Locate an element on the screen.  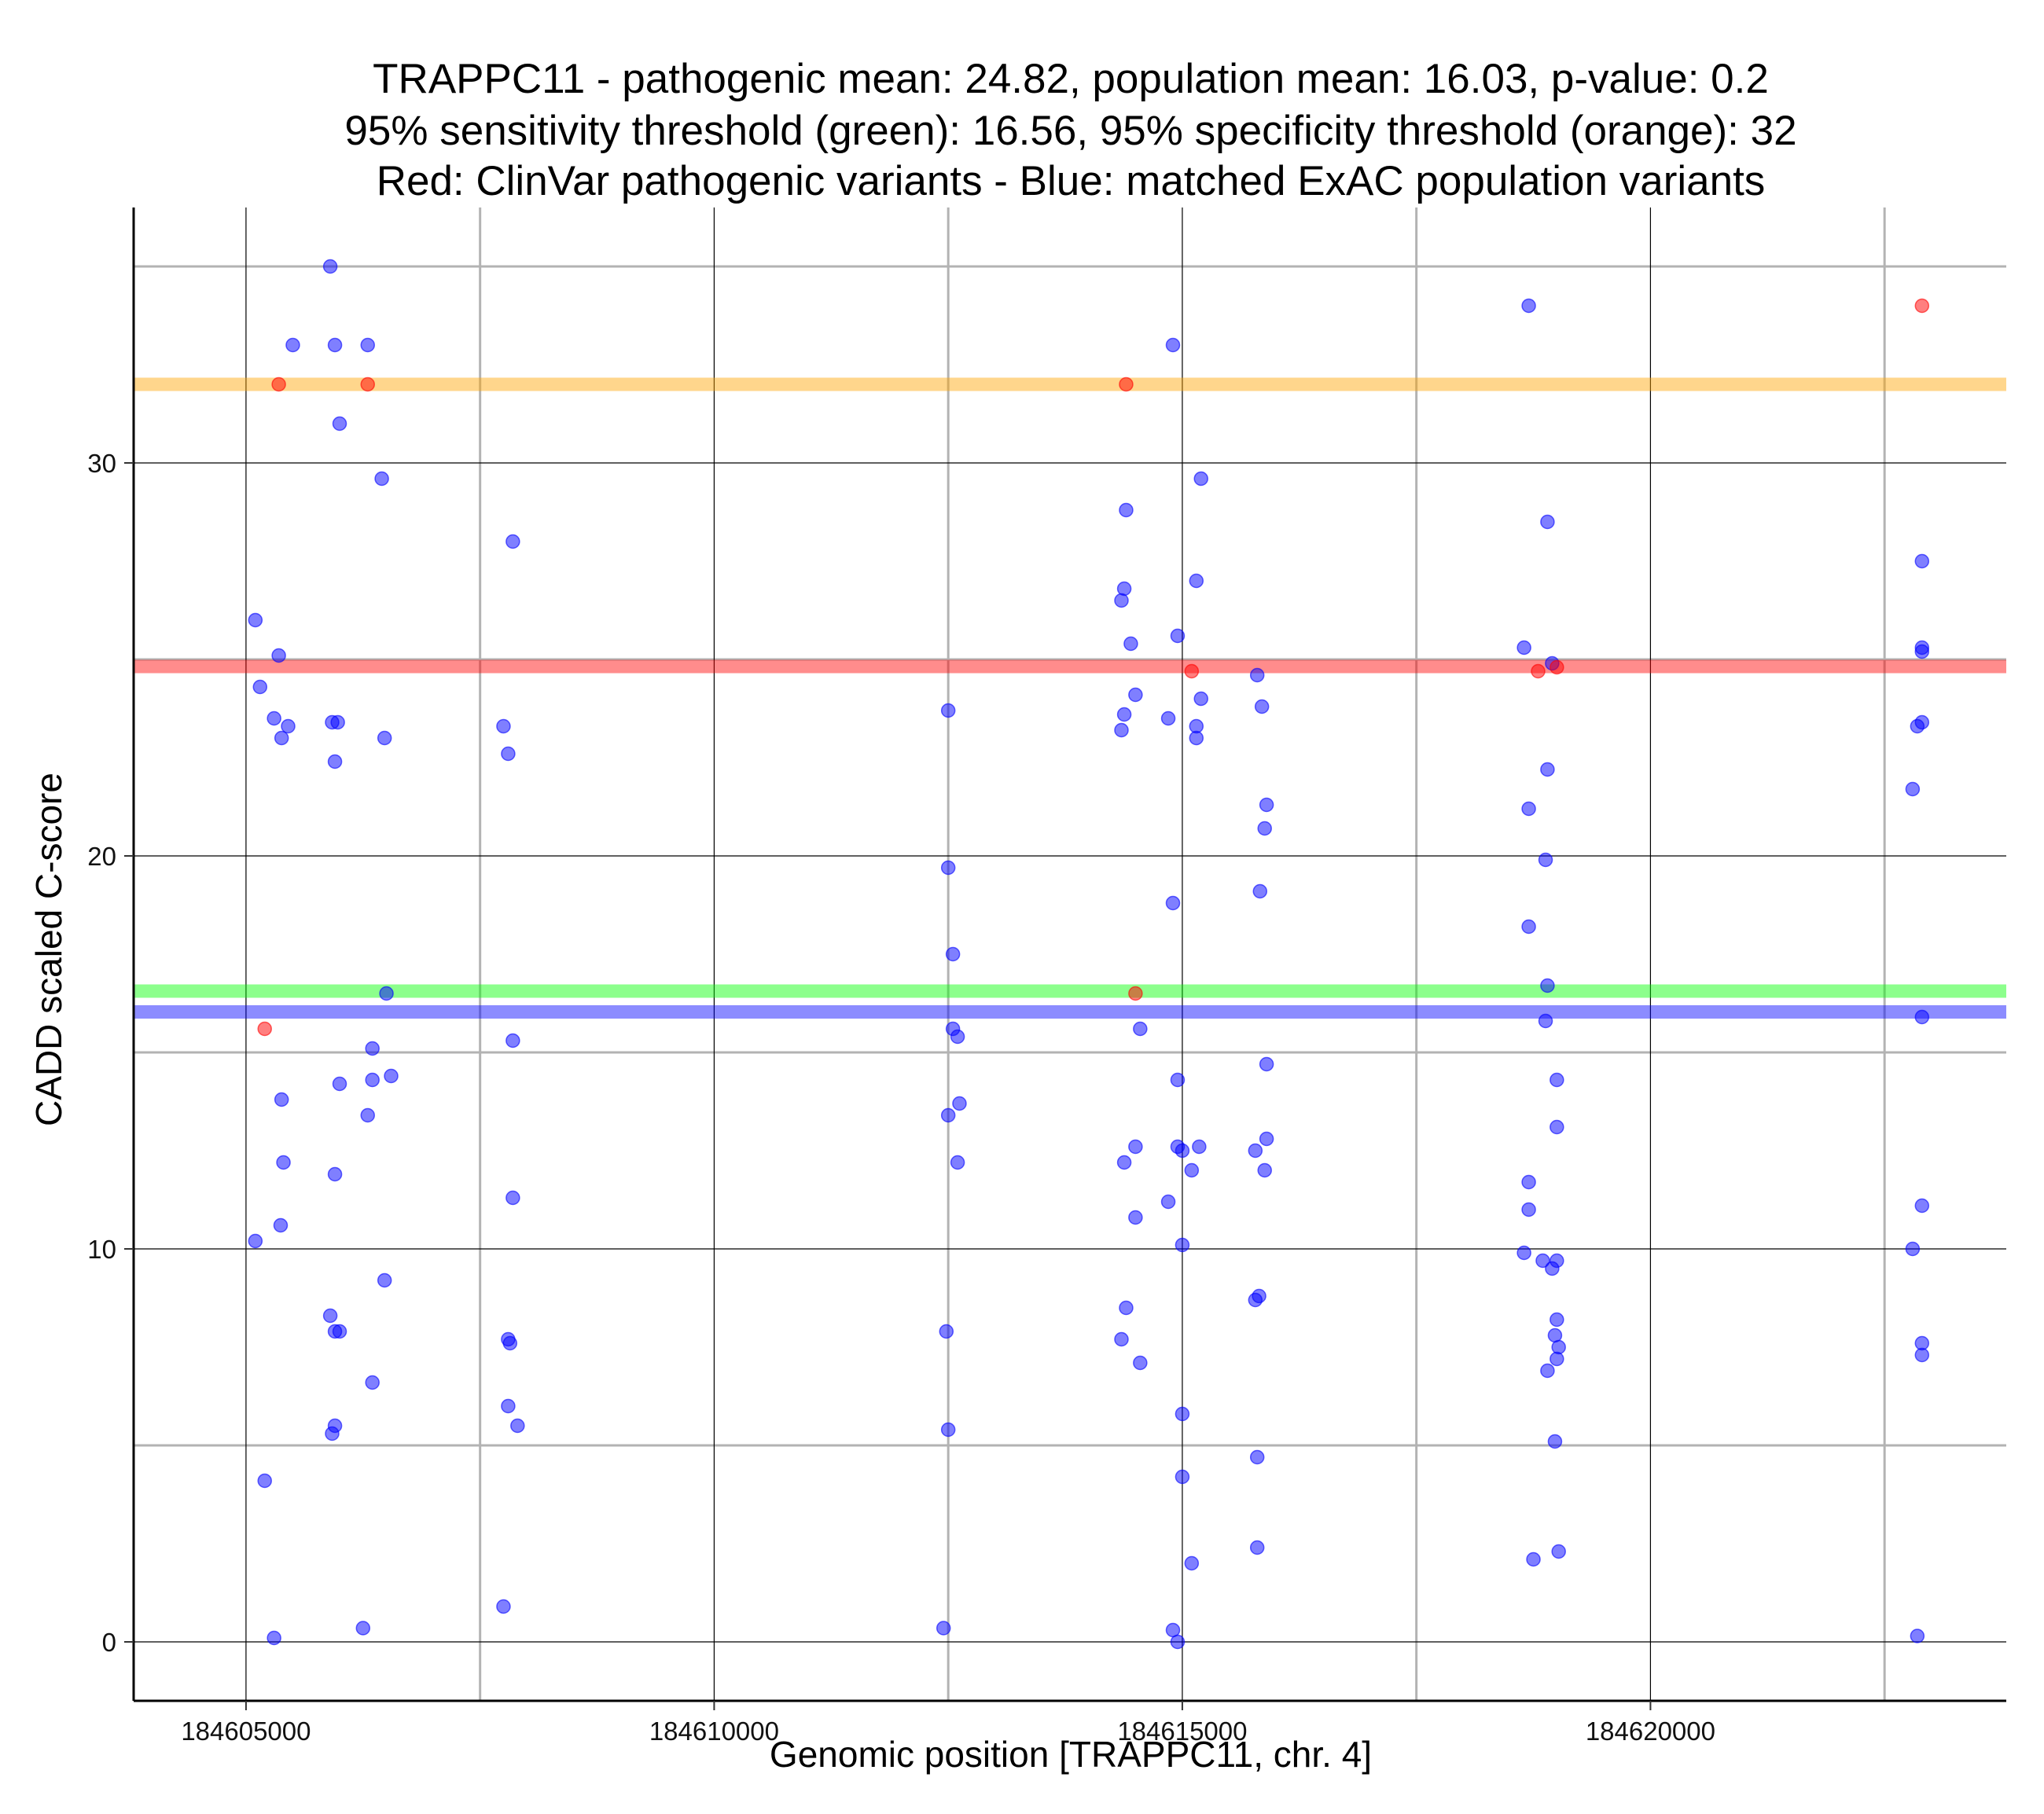
x-axis-title: Genomic position [TRAPPC11, chr. 4] is located at coordinates (1071, 1754).